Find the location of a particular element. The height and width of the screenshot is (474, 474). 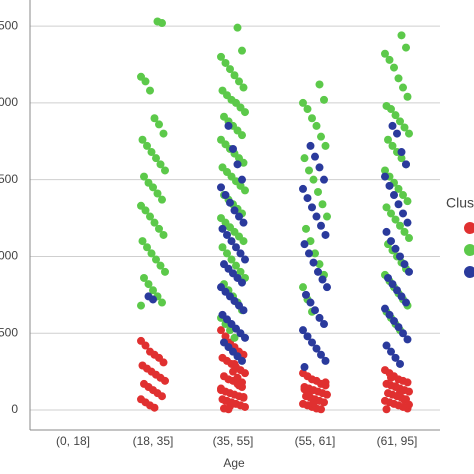

x-tick-label: (18, 35] is located at coordinates (153, 441).